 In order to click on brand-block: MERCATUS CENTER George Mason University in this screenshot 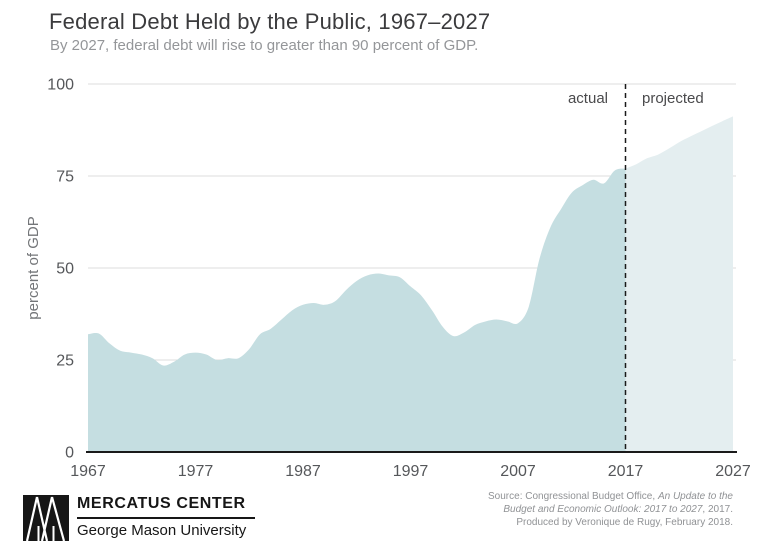, I will do `click(166, 517)`.